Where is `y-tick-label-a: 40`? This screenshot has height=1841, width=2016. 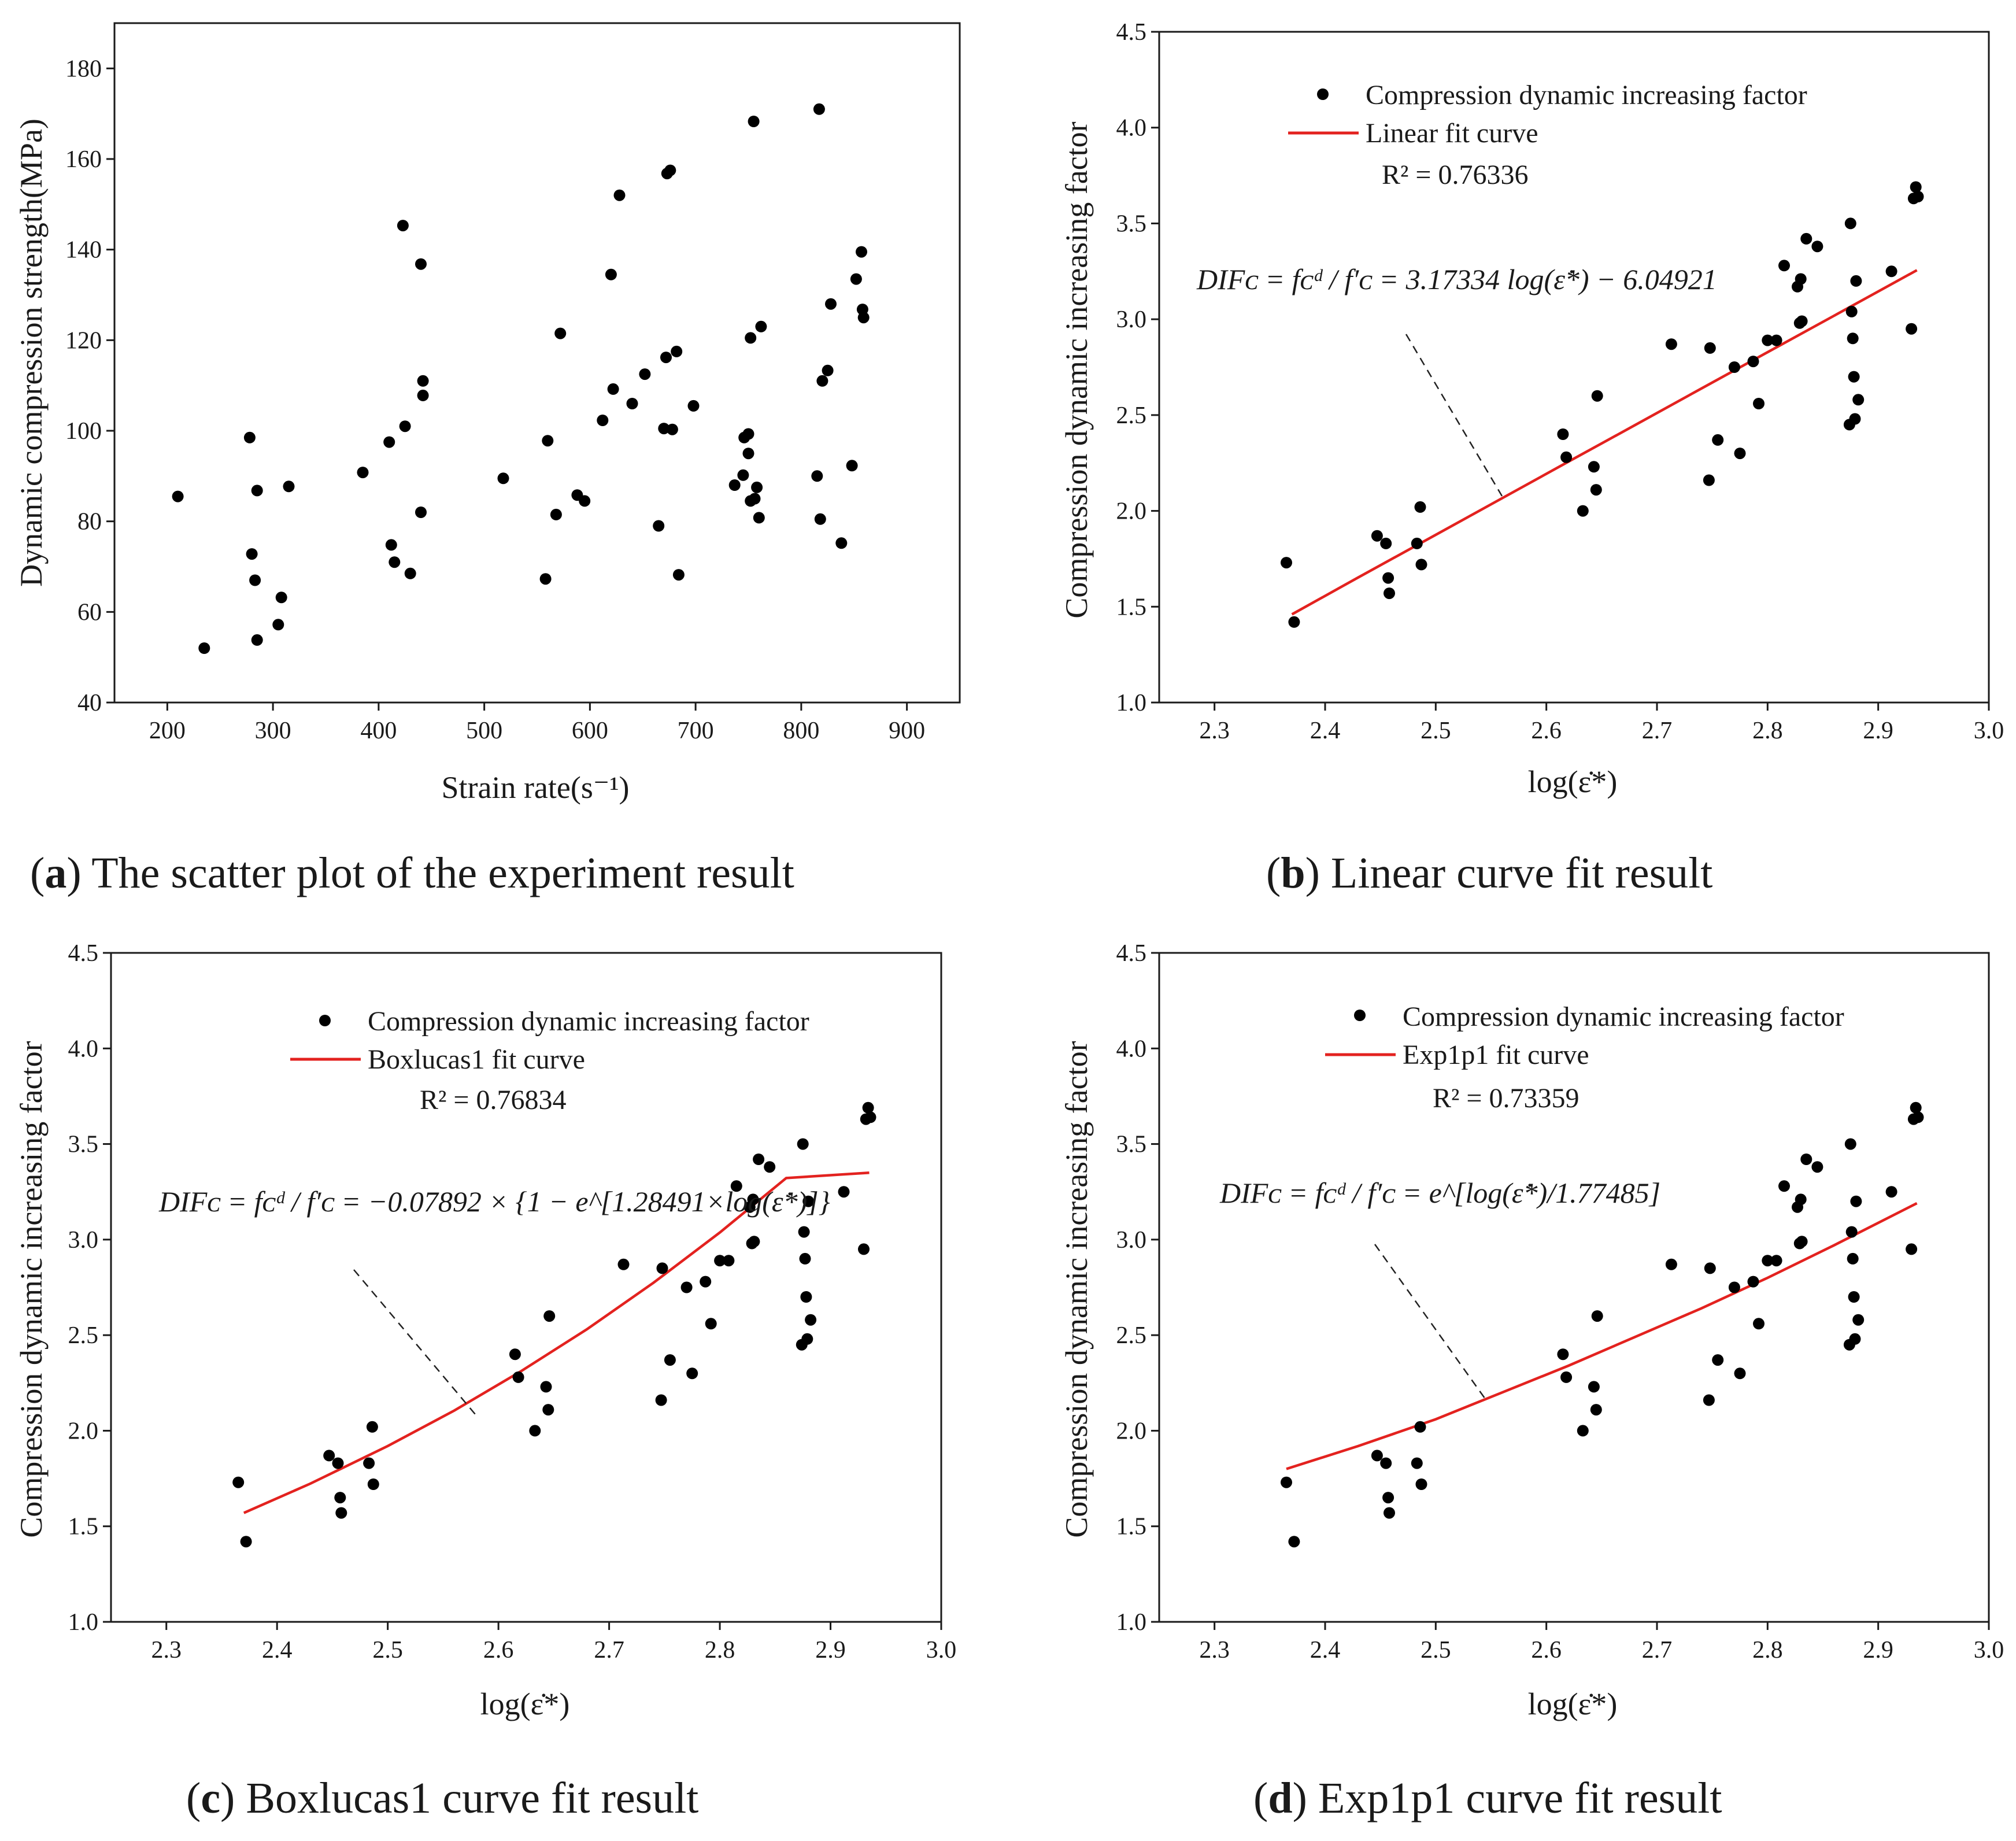
y-tick-label-a: 40 is located at coordinates (89, 703).